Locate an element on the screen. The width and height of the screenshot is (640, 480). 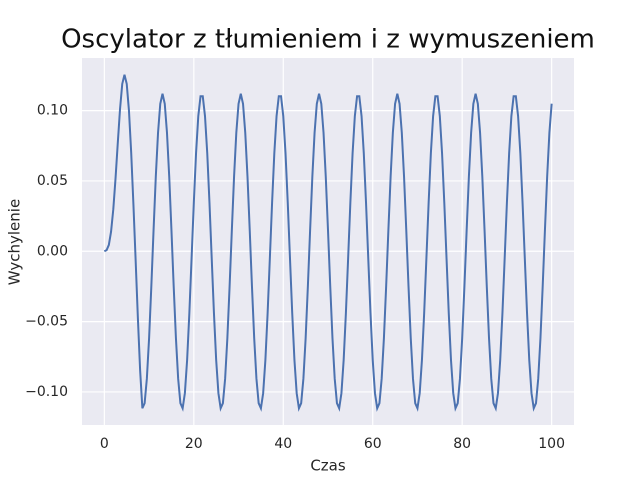
x-tick-label: 40 is located at coordinates (283, 444).